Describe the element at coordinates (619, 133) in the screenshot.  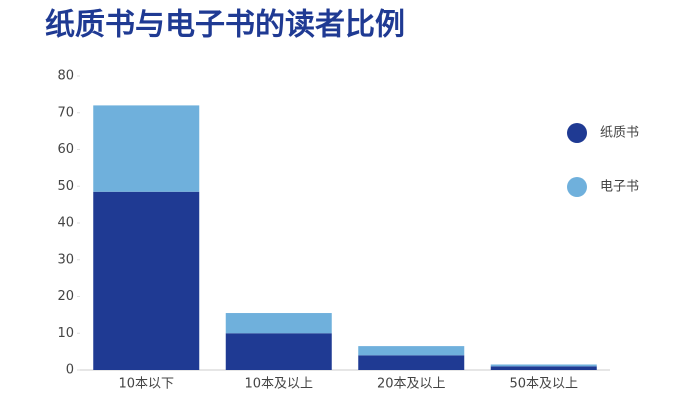
I see `legend-label: 纸质书` at that location.